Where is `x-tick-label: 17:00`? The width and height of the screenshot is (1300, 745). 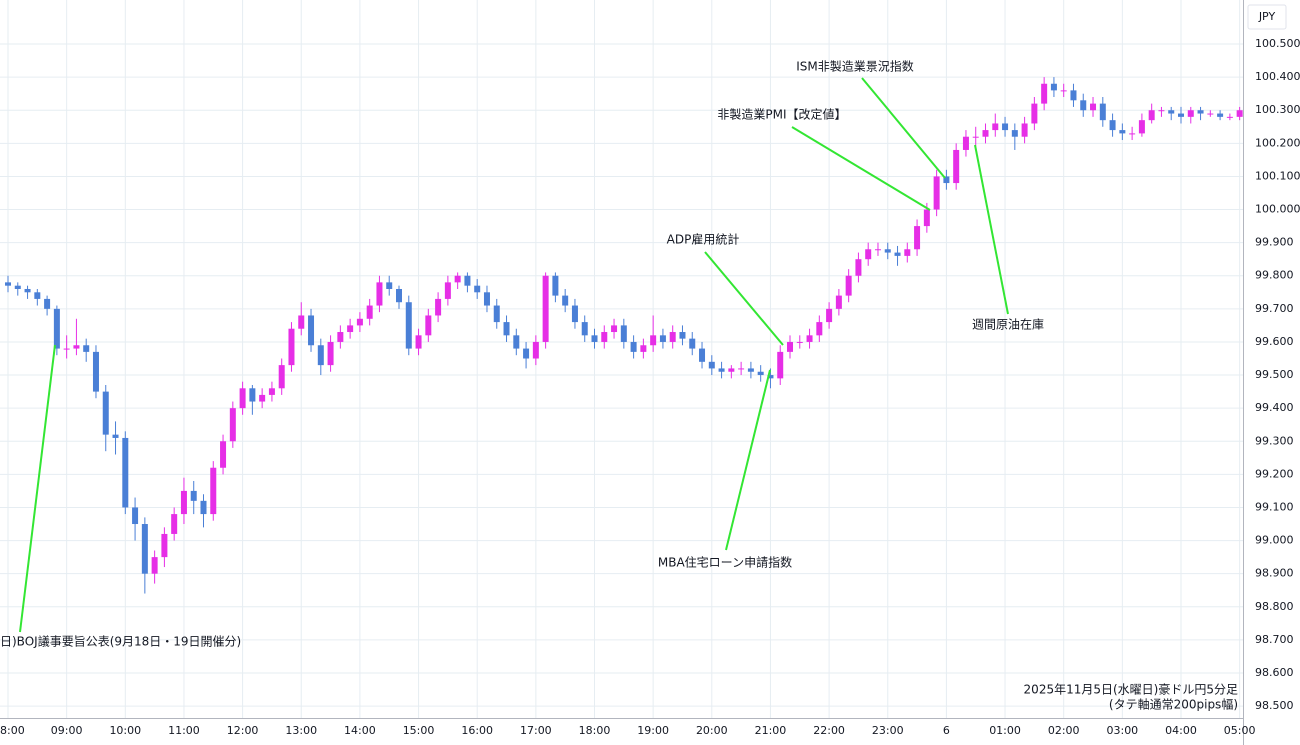 x-tick-label: 17:00 is located at coordinates (536, 730).